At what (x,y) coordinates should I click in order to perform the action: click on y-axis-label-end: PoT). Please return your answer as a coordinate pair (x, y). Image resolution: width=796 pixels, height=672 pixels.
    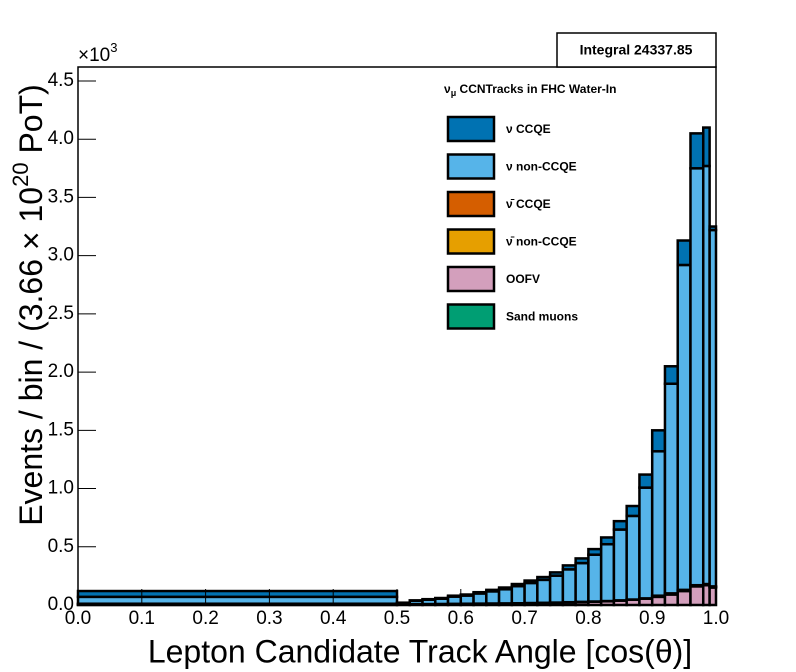
    Looking at the image, I should click on (31, 123).